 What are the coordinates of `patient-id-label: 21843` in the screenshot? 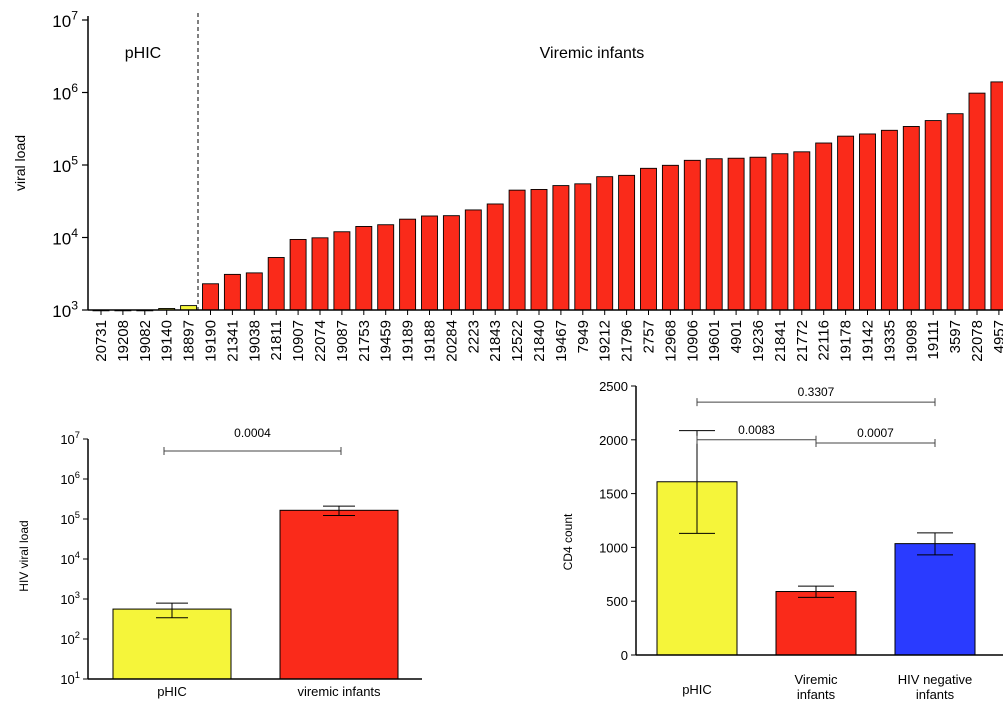 It's located at (495, 341).